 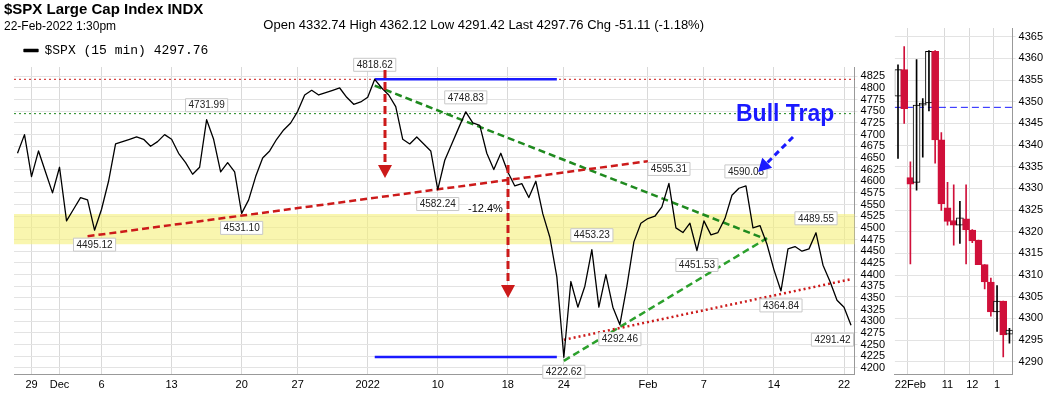 I want to click on y-tick-label: 4250, so click(x=873, y=343).